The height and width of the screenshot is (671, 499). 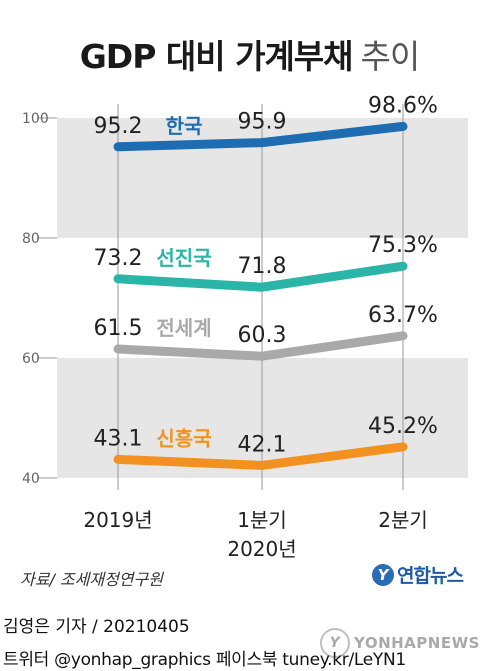 I want to click on data-label-0-0: 95.2, so click(x=118, y=126).